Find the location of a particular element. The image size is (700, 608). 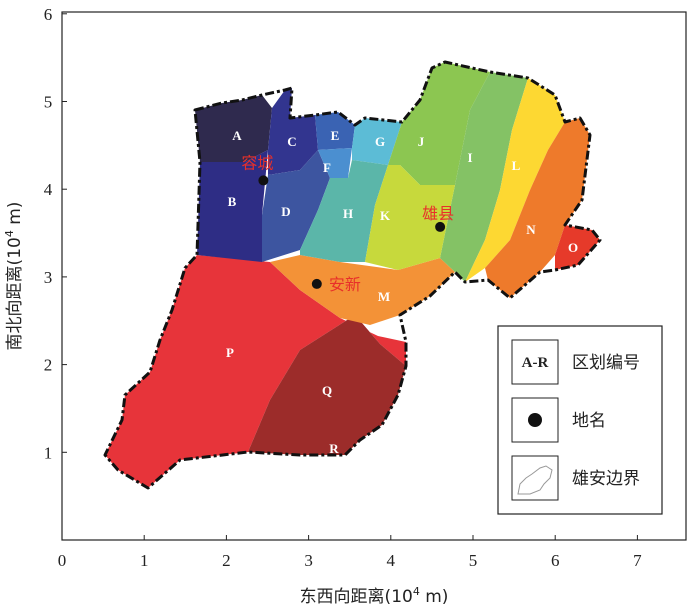

x-tick-label: 7 is located at coordinates (637, 560).